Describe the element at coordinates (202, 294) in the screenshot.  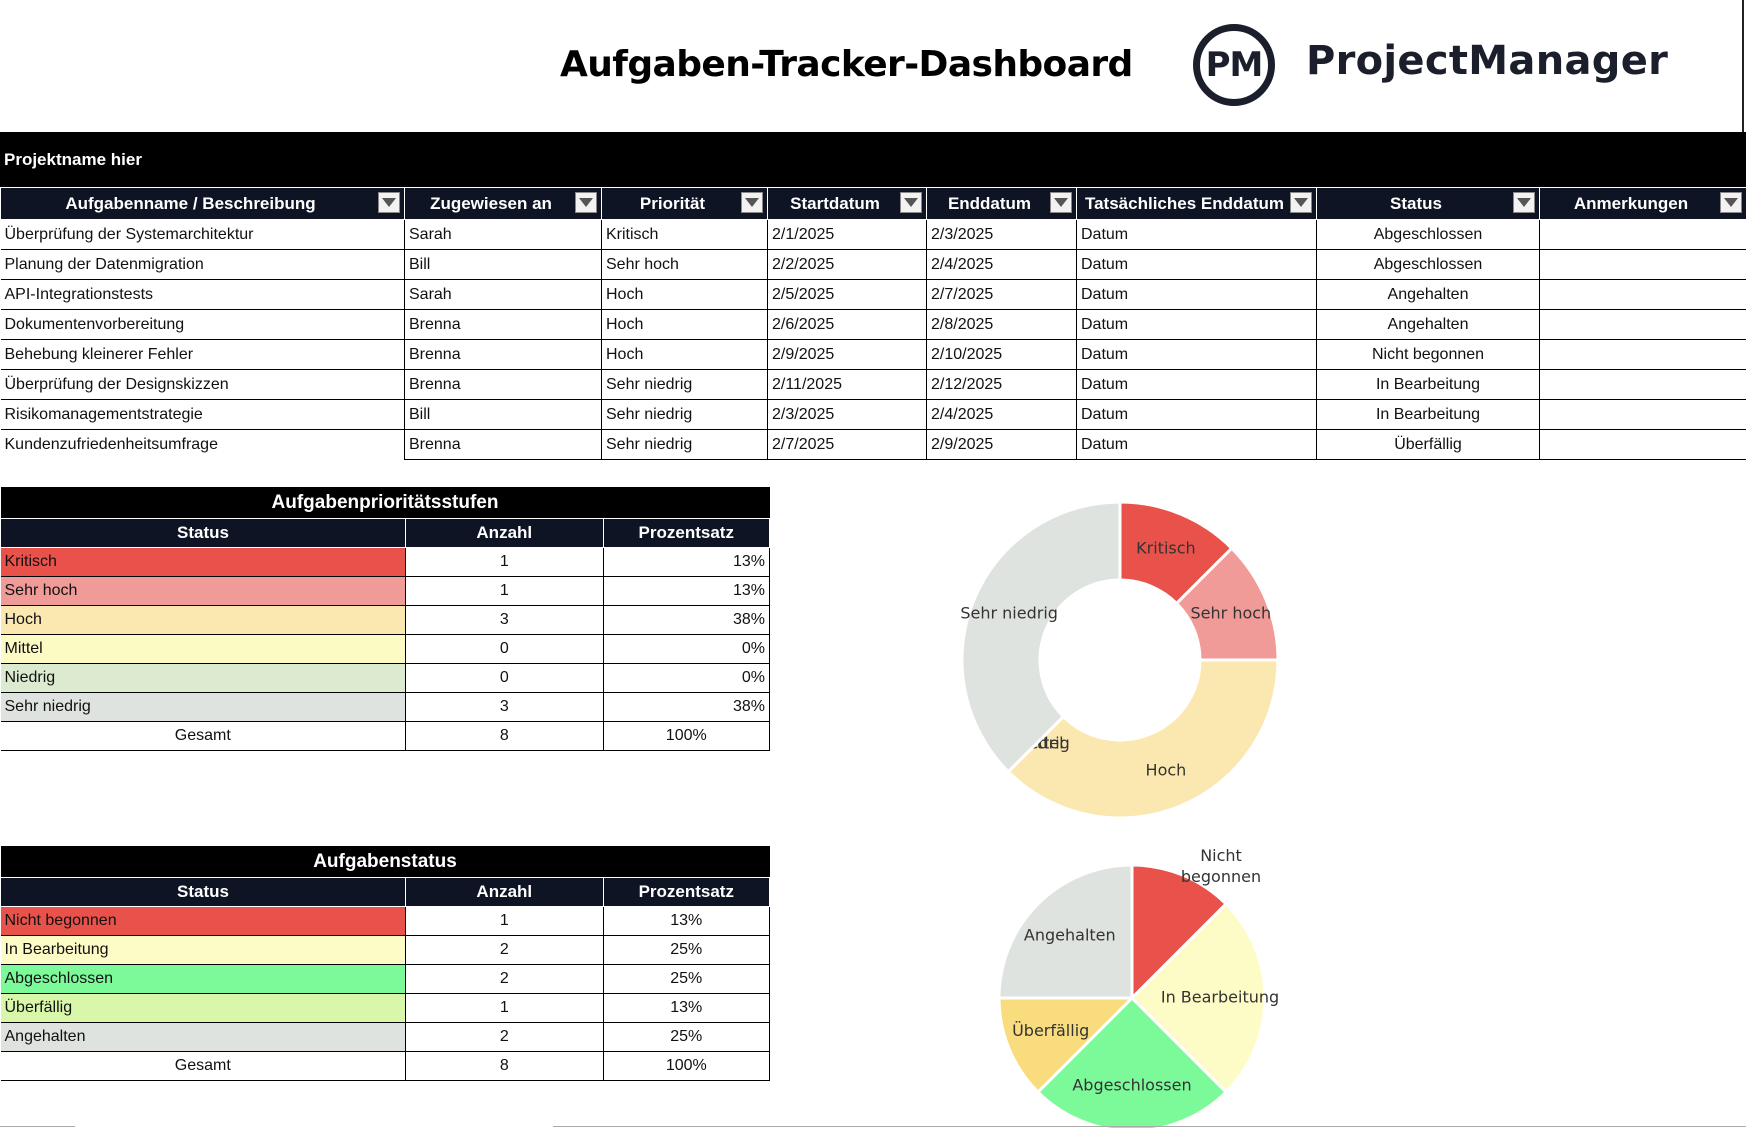
I see `task-name-cell: API-Integrationstests` at that location.